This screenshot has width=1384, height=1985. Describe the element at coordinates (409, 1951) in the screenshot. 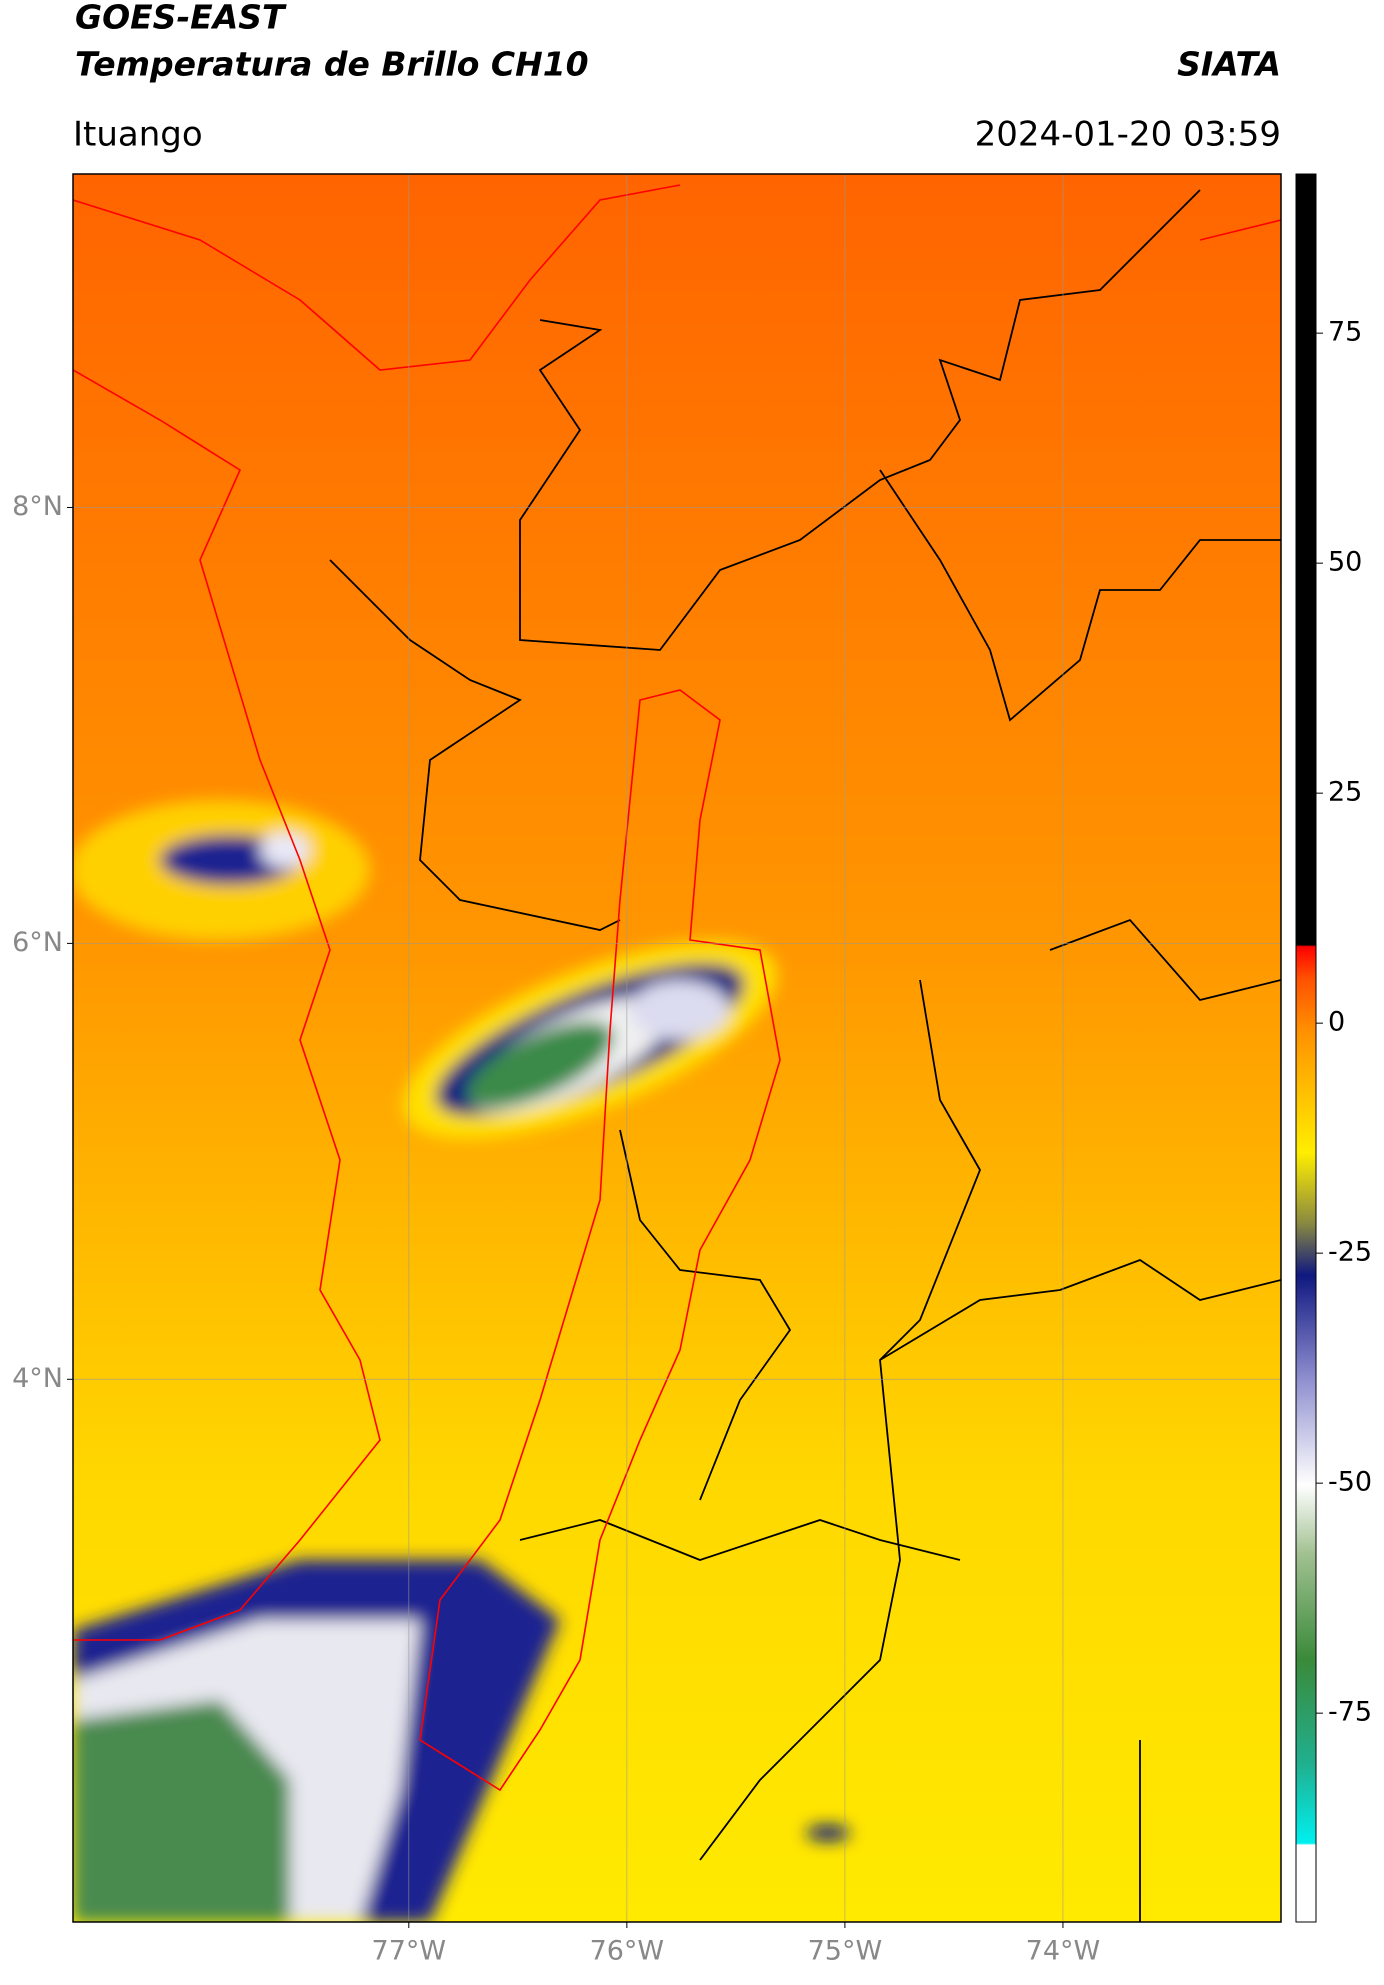

I see `lon-tick-label: 77°W` at that location.